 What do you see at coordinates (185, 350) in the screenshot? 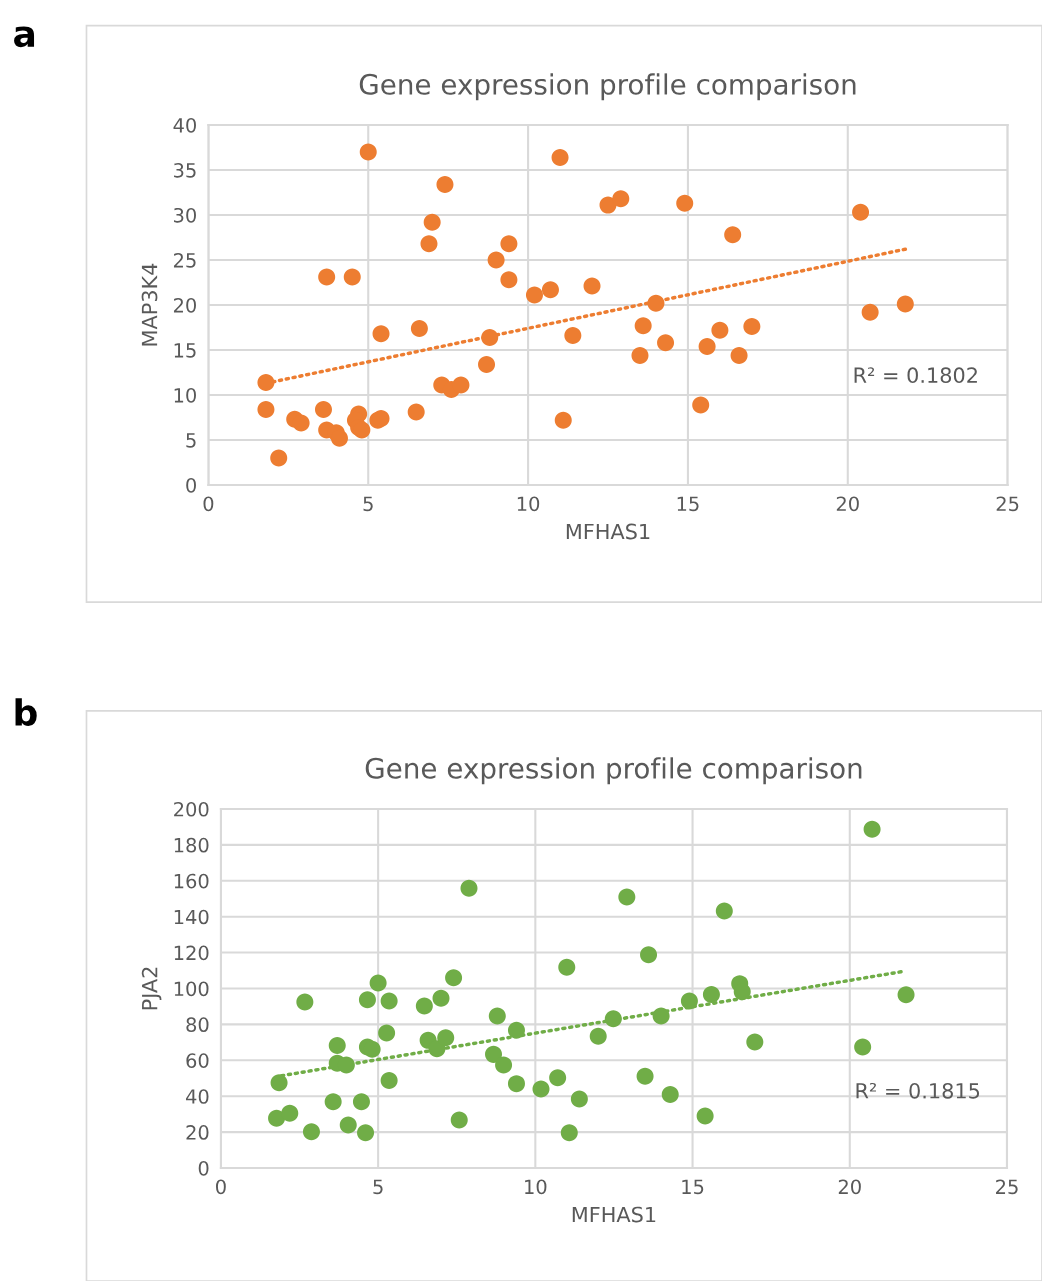
I see `y-tick-label: 15` at bounding box center [185, 350].